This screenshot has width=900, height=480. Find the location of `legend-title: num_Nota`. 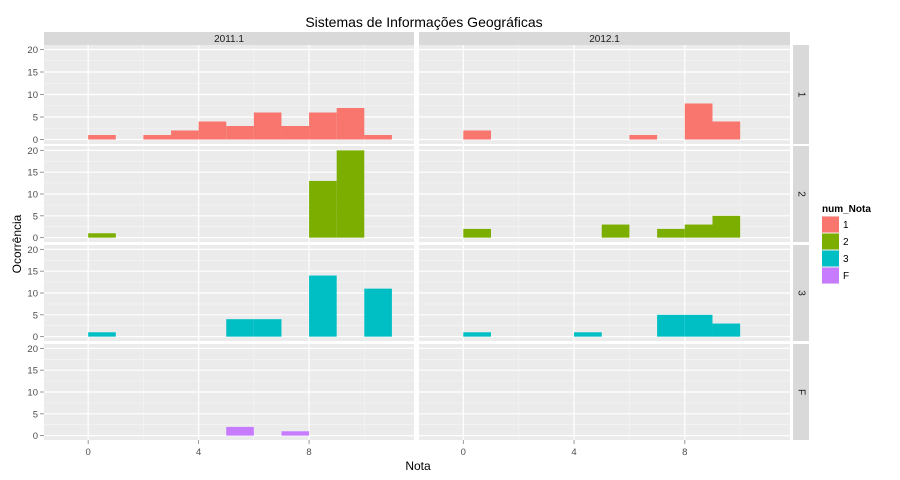

legend-title: num_Nota is located at coordinates (846, 209).